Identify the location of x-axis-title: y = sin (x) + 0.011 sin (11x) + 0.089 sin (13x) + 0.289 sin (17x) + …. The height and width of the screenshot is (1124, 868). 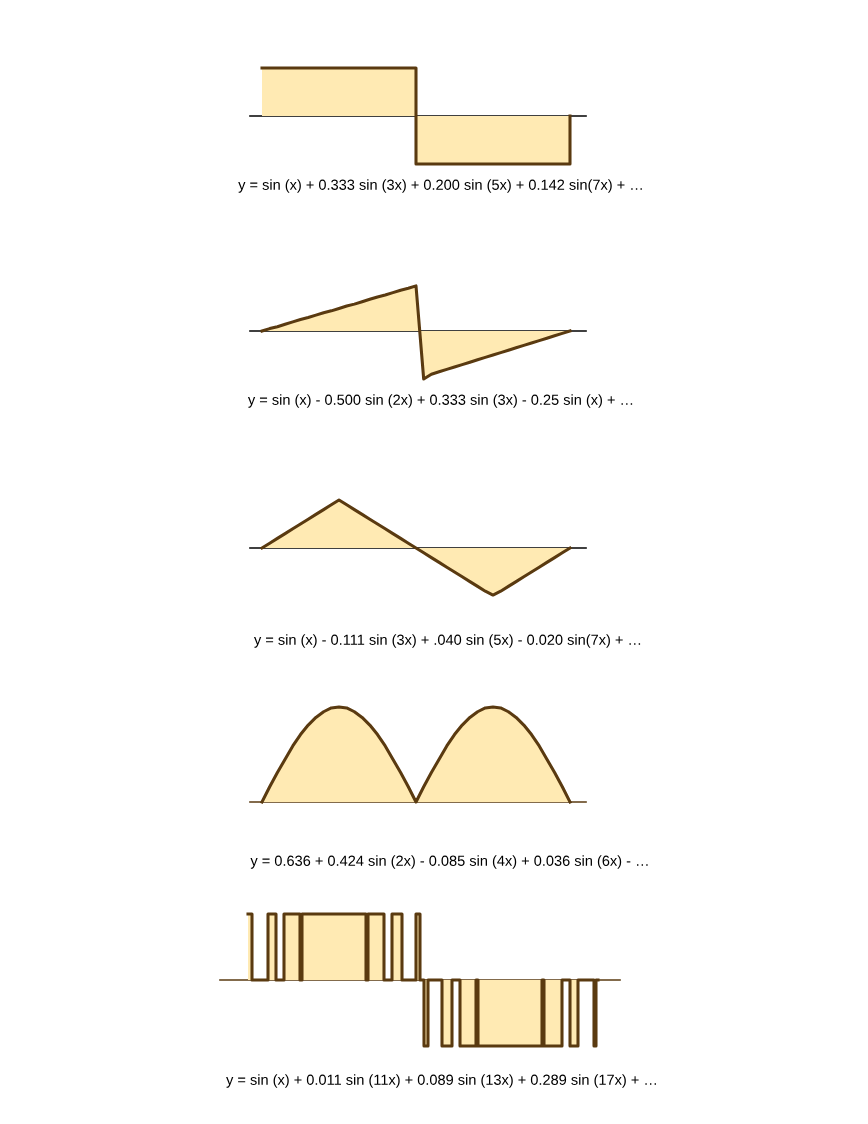
(441, 1081).